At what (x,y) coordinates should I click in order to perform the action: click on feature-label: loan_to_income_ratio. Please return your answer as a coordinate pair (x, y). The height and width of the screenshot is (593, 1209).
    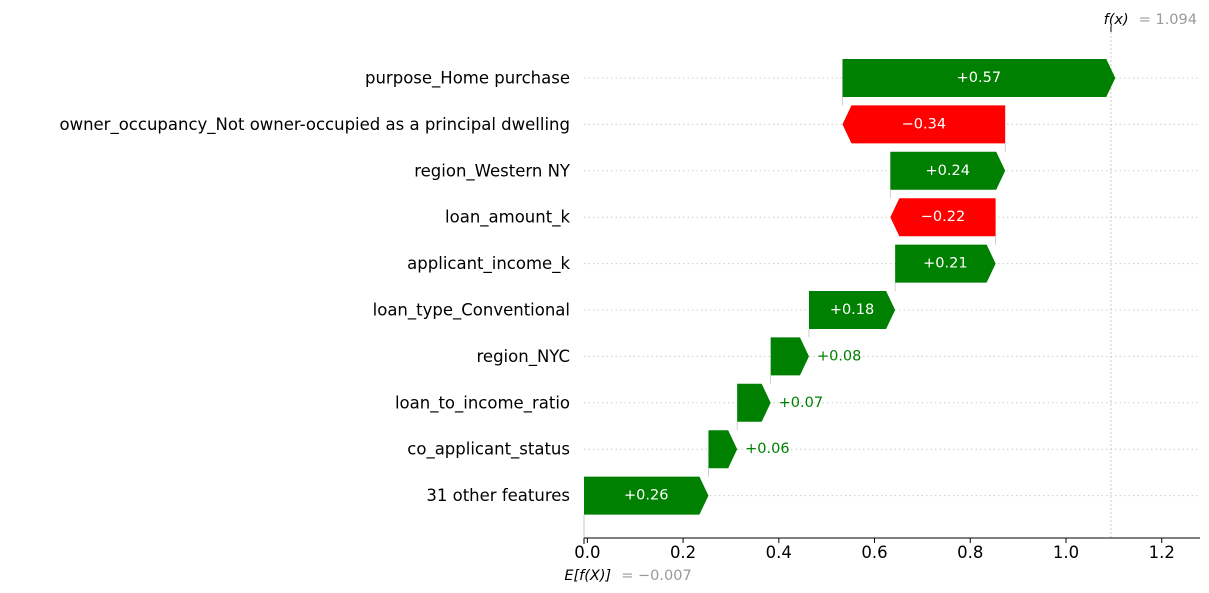
    Looking at the image, I should click on (482, 403).